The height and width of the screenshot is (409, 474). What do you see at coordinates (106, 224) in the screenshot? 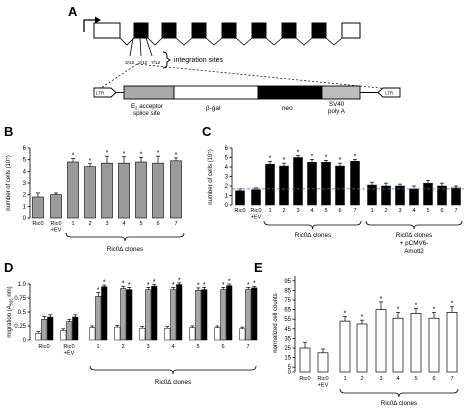
I see `chart-b-category-label: 3` at bounding box center [106, 224].